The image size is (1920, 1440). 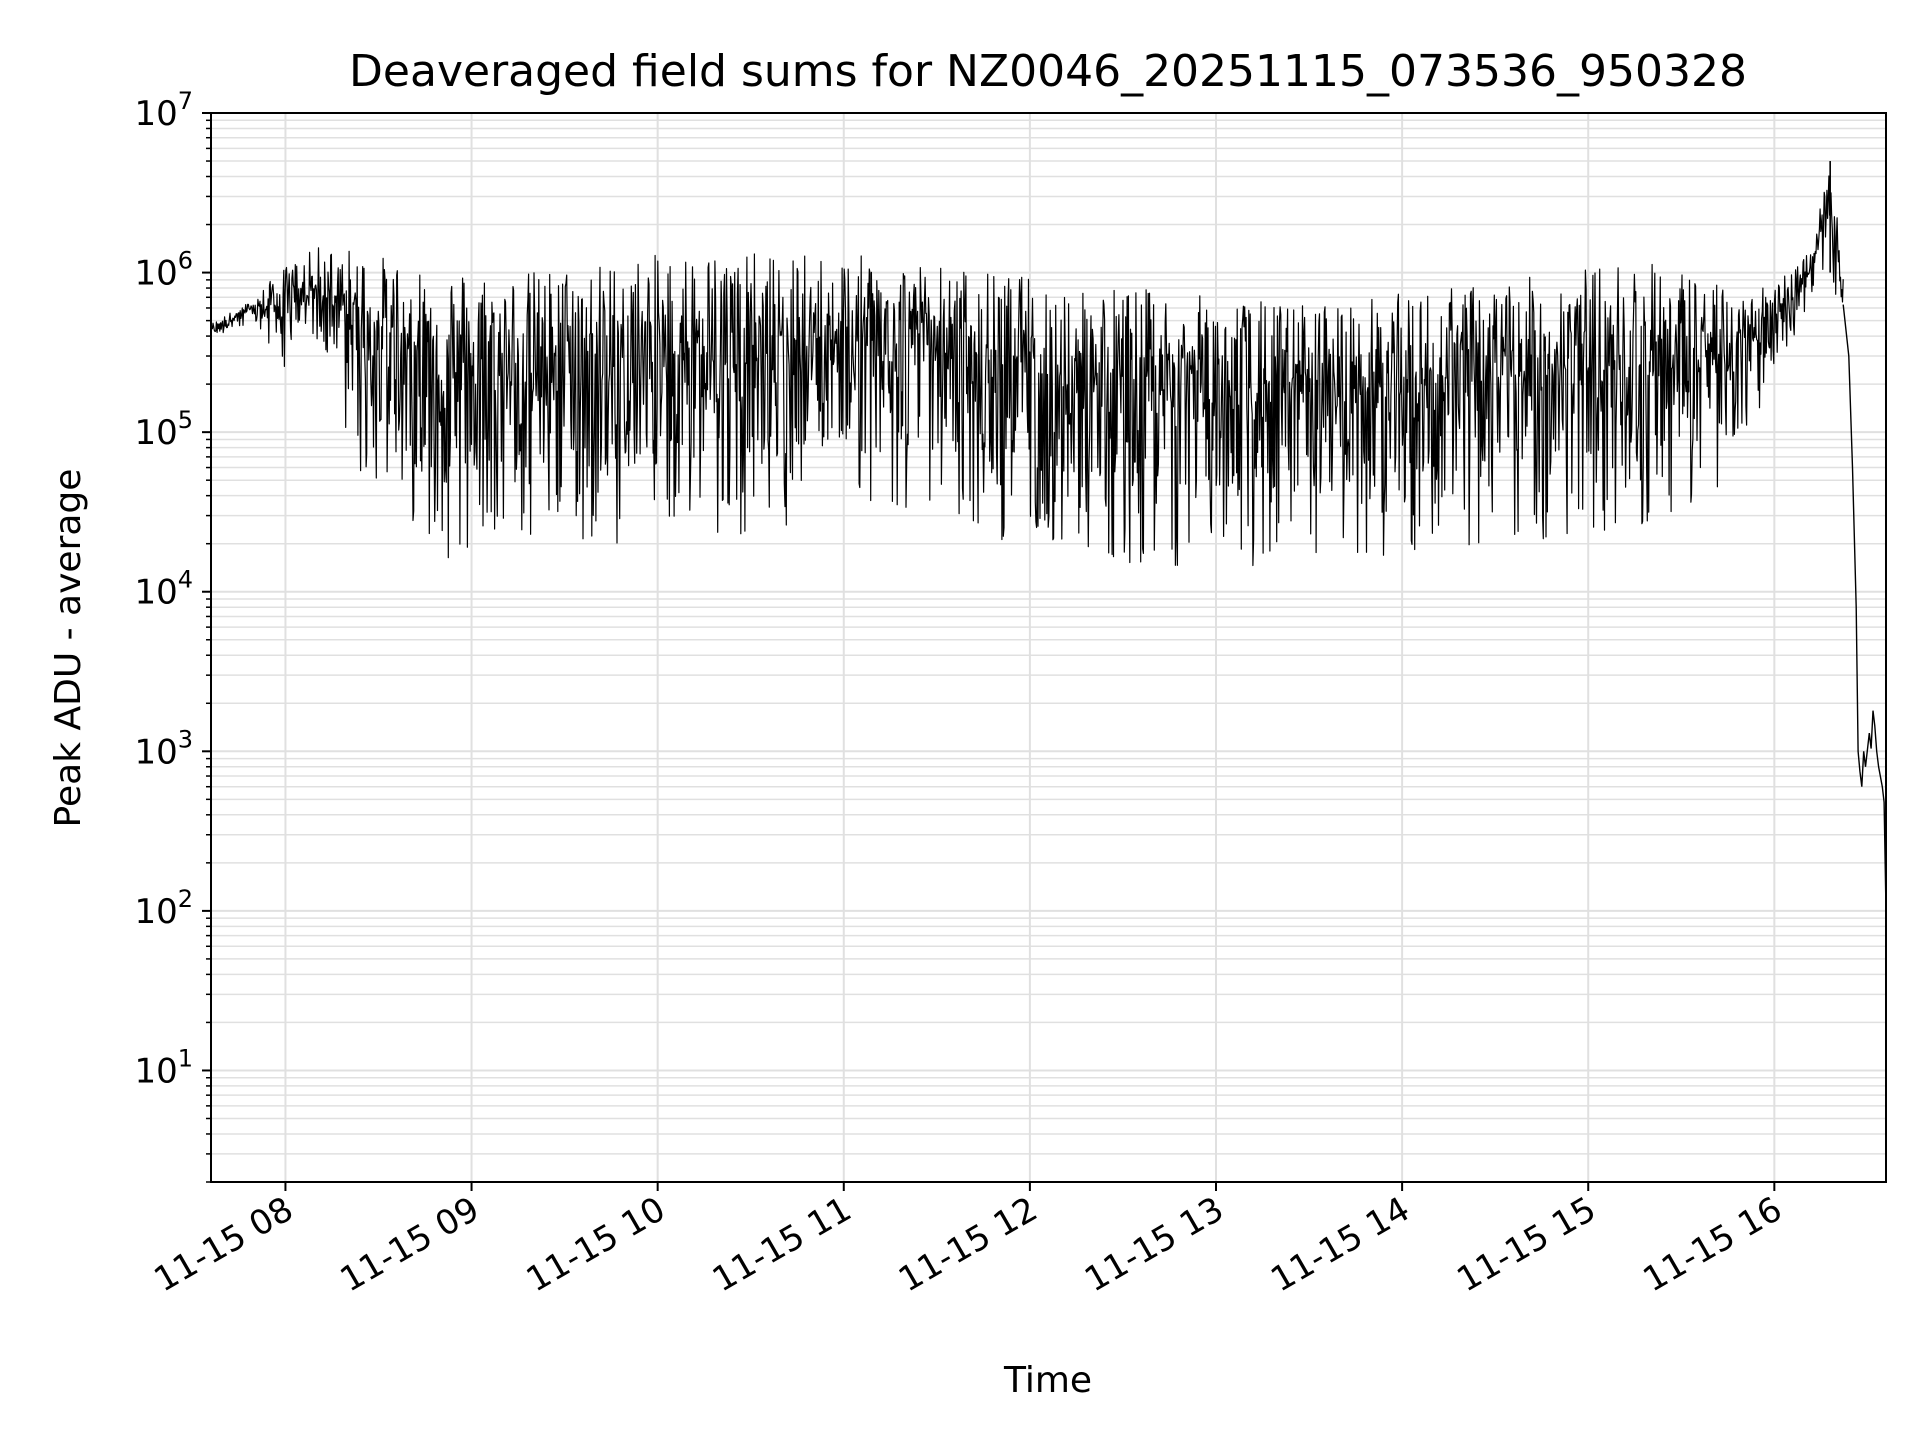 What do you see at coordinates (163, 270) in the screenshot?
I see `y-tick-label: 10⁶` at bounding box center [163, 270].